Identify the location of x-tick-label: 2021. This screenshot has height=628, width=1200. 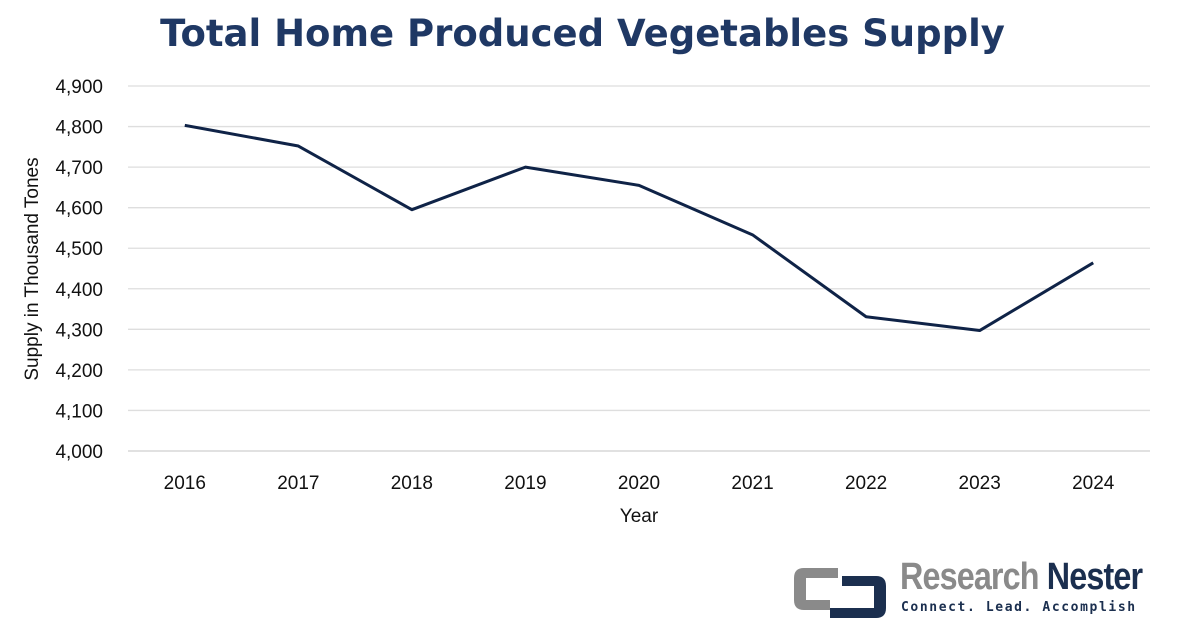
(752, 483).